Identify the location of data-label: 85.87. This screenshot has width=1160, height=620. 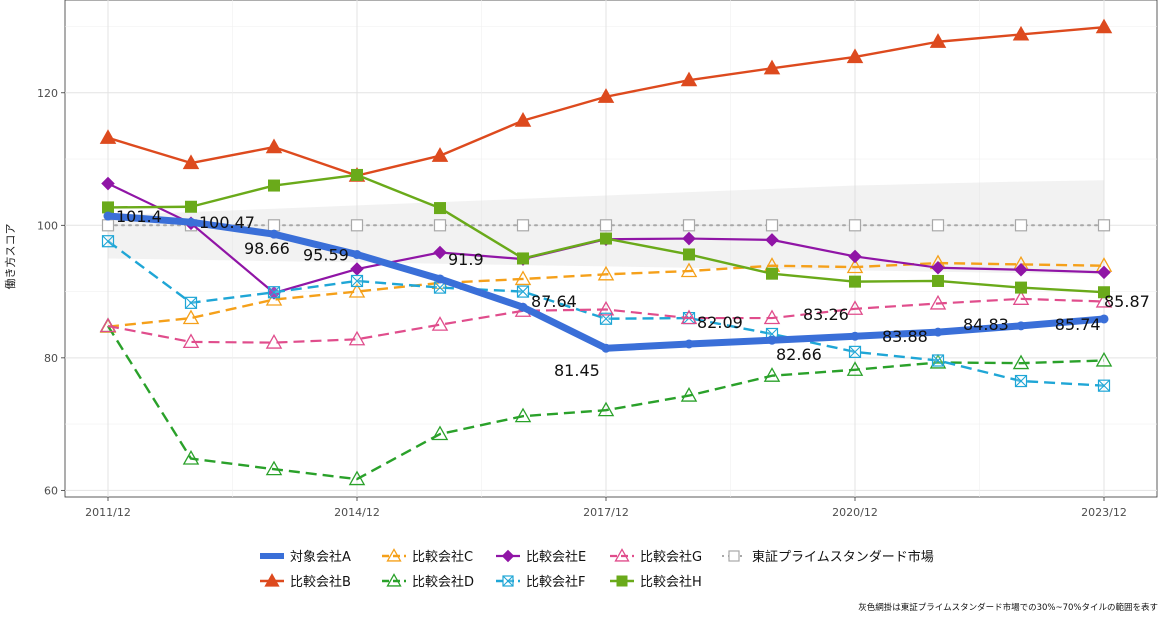
(1127, 301).